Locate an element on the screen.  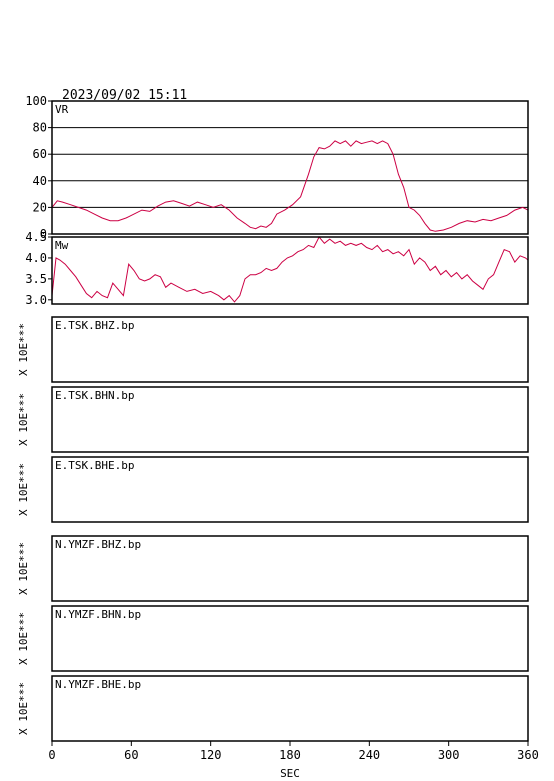
x-tick-label: 120 is located at coordinates (211, 755).